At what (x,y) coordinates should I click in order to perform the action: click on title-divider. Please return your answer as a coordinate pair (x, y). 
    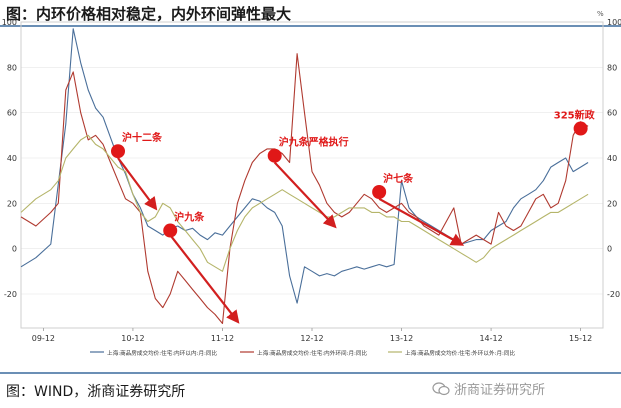
    Looking at the image, I should click on (310, 26).